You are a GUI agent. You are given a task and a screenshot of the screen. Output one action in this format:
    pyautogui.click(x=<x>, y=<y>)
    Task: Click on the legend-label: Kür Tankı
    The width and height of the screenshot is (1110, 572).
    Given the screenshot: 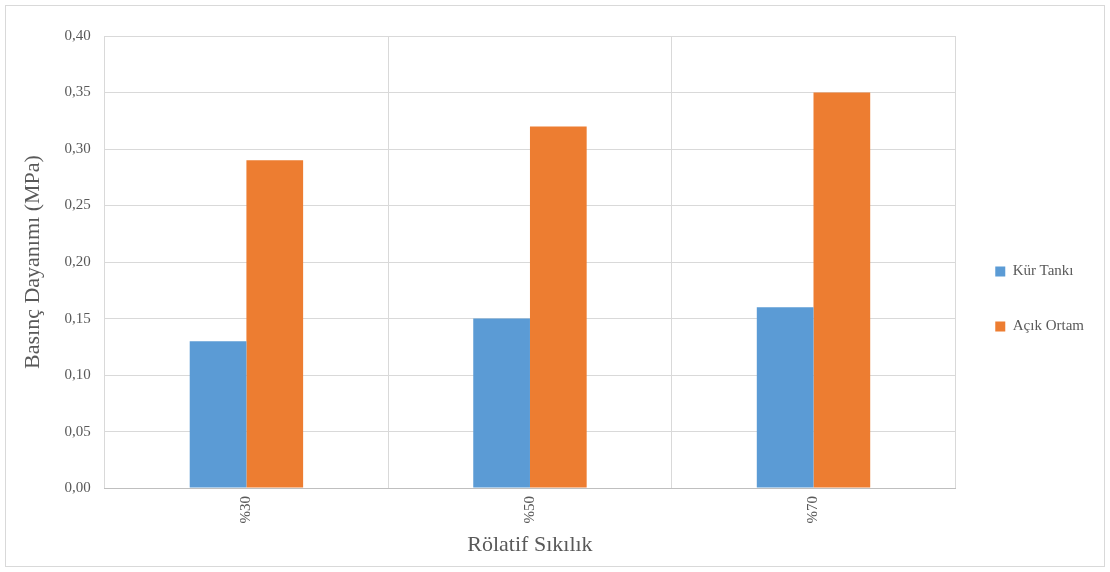 What is the action you would take?
    pyautogui.click(x=1043, y=270)
    